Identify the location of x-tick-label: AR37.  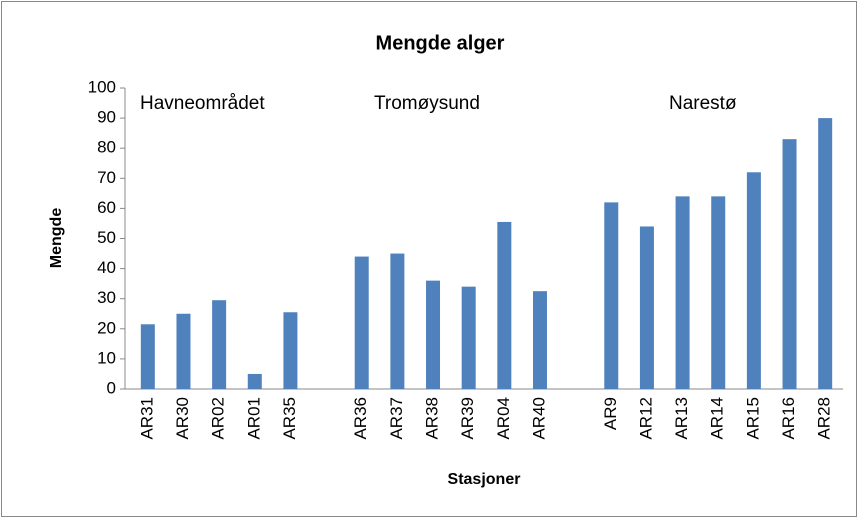
(396, 418).